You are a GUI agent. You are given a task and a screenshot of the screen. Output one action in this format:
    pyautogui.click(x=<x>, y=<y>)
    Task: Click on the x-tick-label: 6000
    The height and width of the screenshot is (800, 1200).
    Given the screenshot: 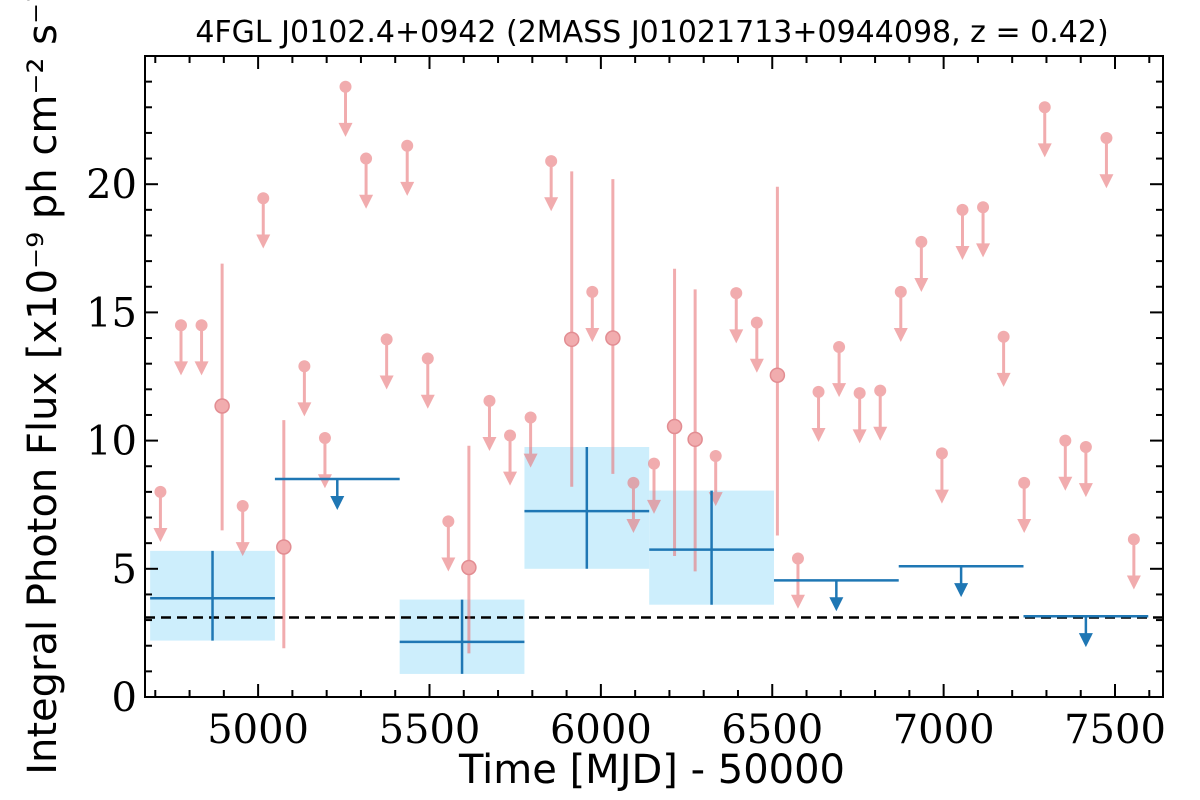 What is the action you would take?
    pyautogui.click(x=601, y=730)
    